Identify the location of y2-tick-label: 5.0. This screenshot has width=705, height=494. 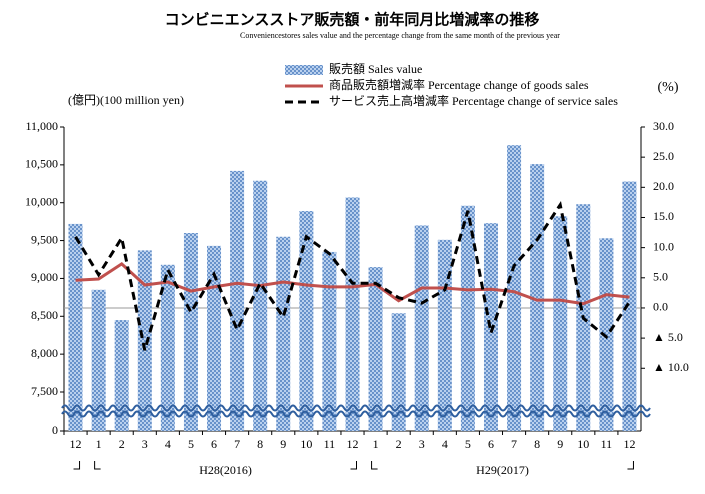
(660, 277).